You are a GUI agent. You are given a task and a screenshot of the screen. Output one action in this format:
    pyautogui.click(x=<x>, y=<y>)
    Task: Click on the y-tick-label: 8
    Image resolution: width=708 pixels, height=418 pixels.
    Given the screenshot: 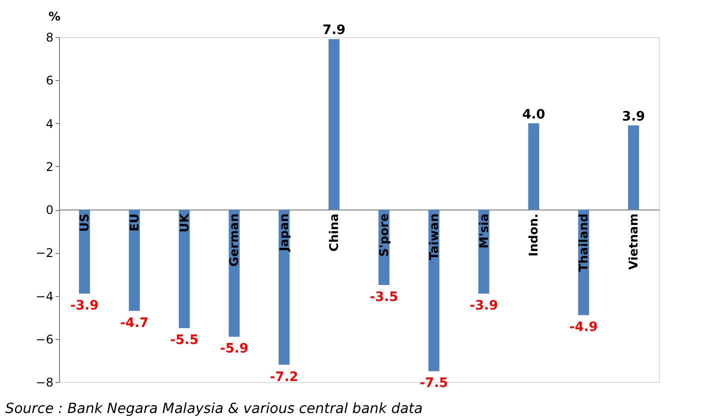 What is the action you would take?
    pyautogui.click(x=50, y=37)
    